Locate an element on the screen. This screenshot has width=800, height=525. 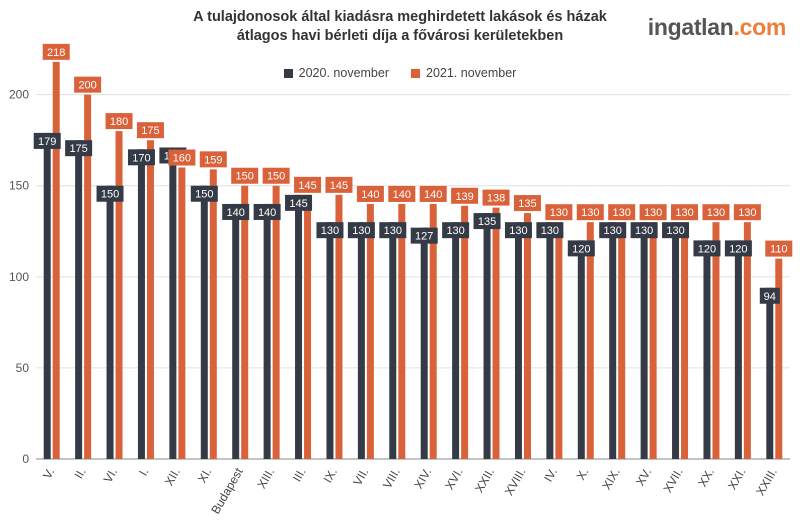
category-label: XX. is located at coordinates (706, 478).